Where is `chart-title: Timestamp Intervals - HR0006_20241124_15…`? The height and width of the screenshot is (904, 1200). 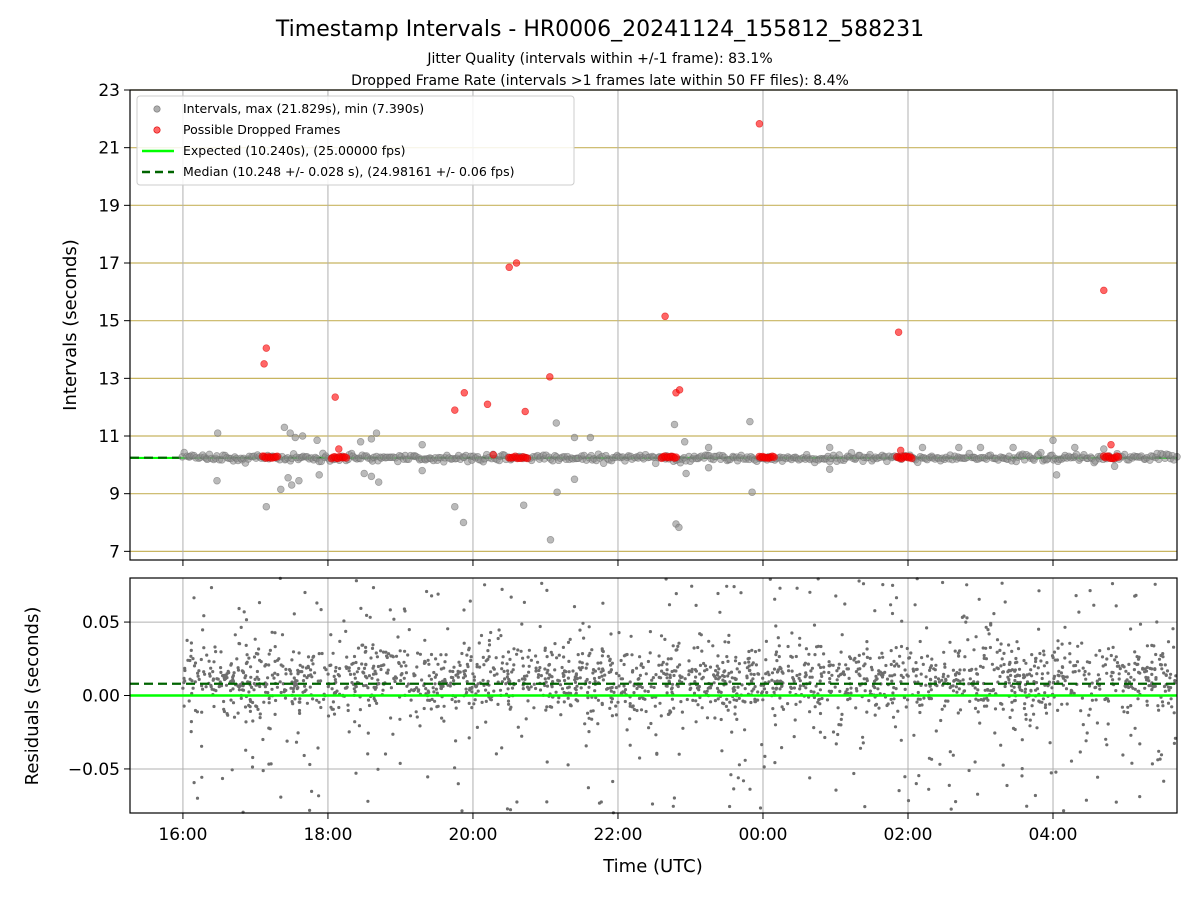
chart-title: Timestamp Intervals - HR0006_20241124_15… is located at coordinates (599, 29).